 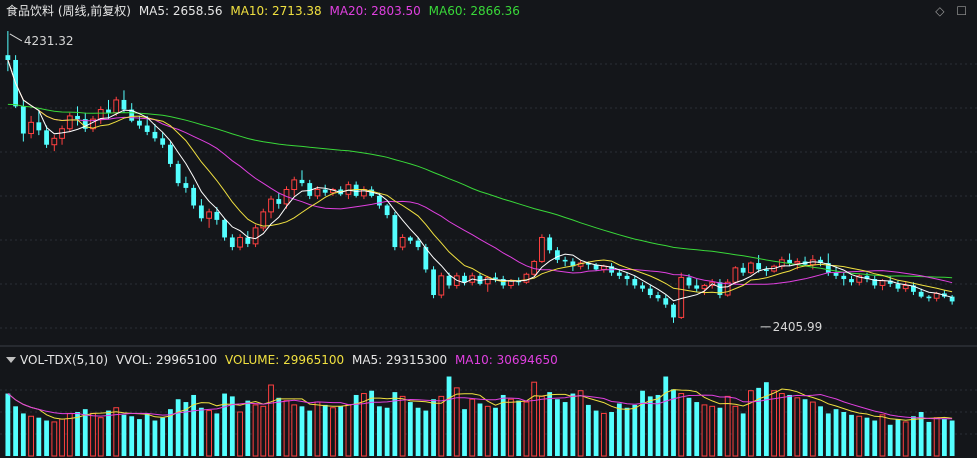 I want to click on volume-label: VOLUME: 29965100, so click(x=284, y=360).